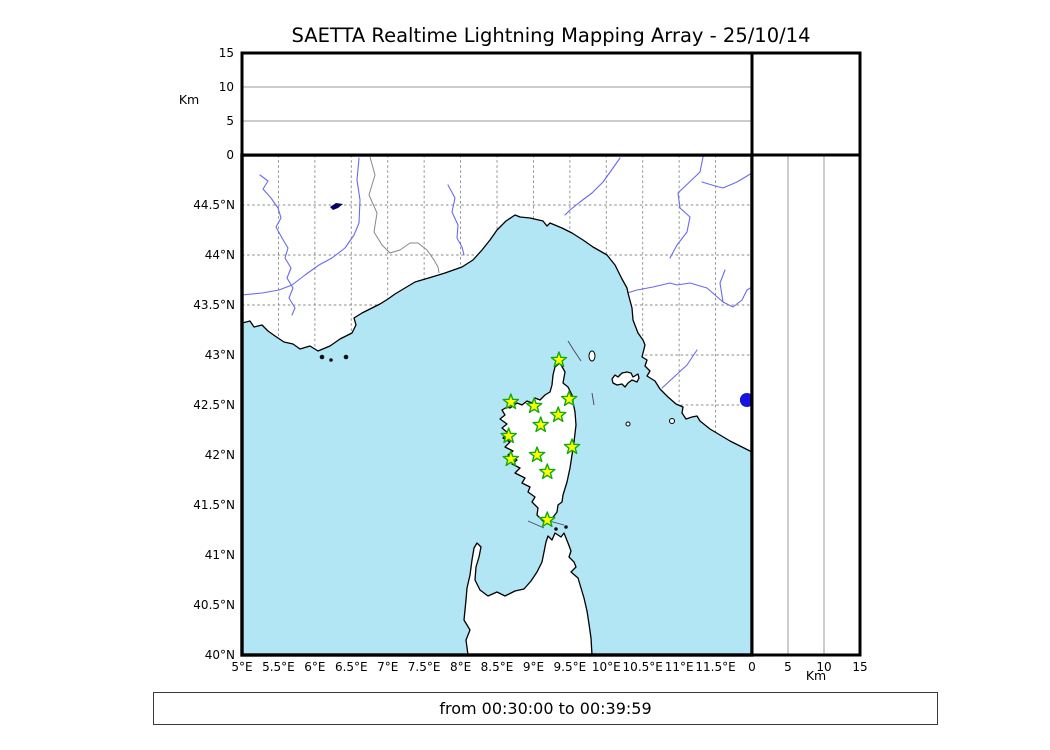 This screenshot has height=750, width=1050. I want to click on altitude-right-panel, so click(806, 405).